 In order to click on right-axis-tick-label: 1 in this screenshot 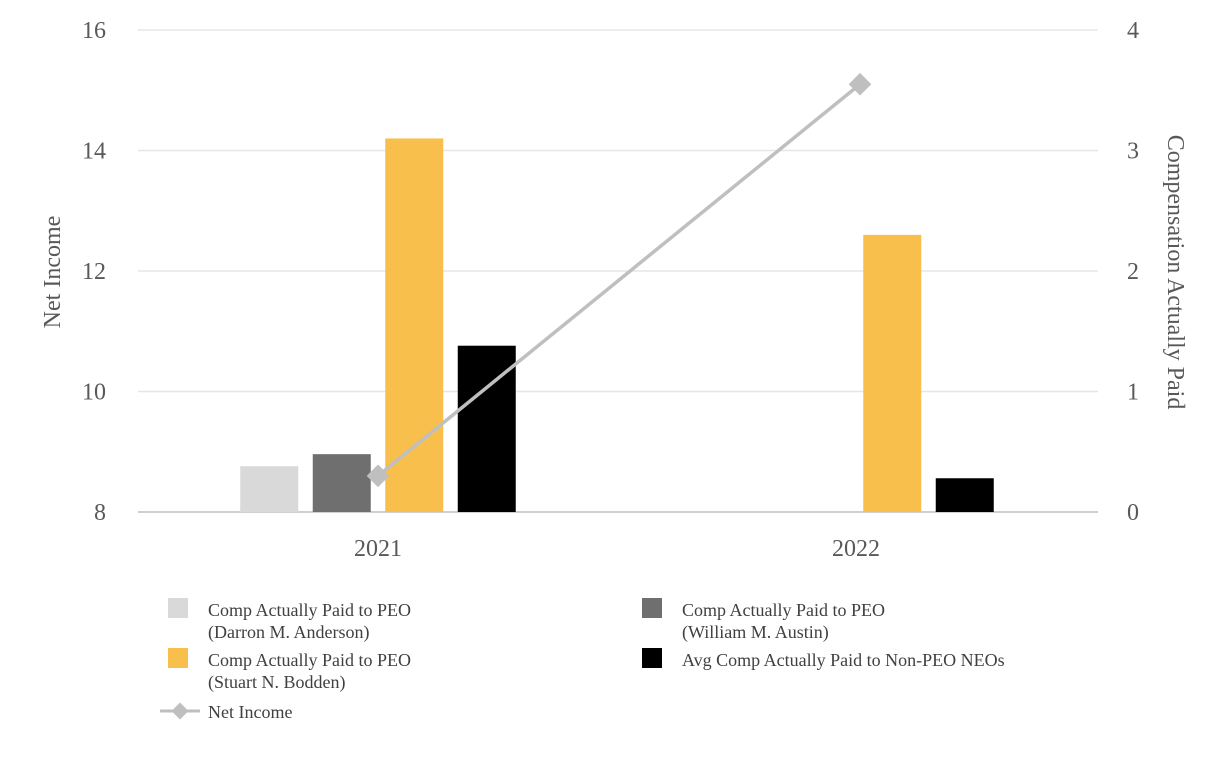, I will do `click(1133, 393)`.